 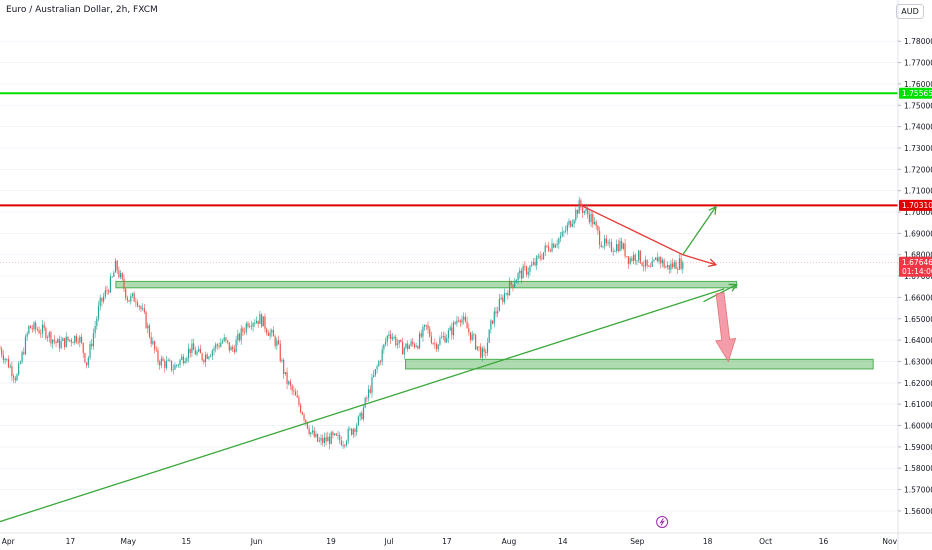 What do you see at coordinates (708, 541) in the screenshot?
I see `time-tick-label: 18` at bounding box center [708, 541].